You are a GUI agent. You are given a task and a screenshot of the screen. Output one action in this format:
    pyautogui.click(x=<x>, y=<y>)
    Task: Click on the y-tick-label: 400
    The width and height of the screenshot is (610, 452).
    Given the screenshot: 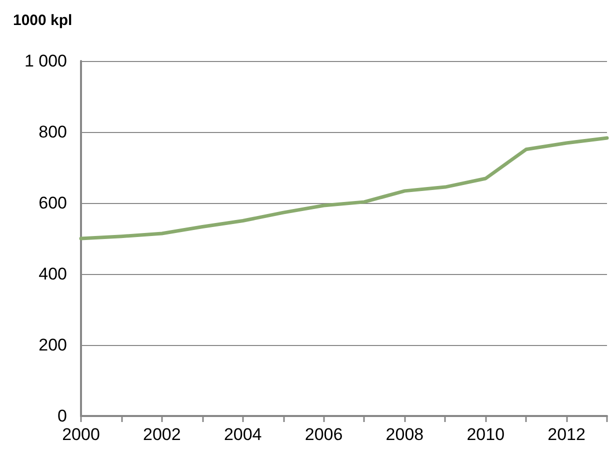 What is the action you would take?
    pyautogui.click(x=52, y=274)
    